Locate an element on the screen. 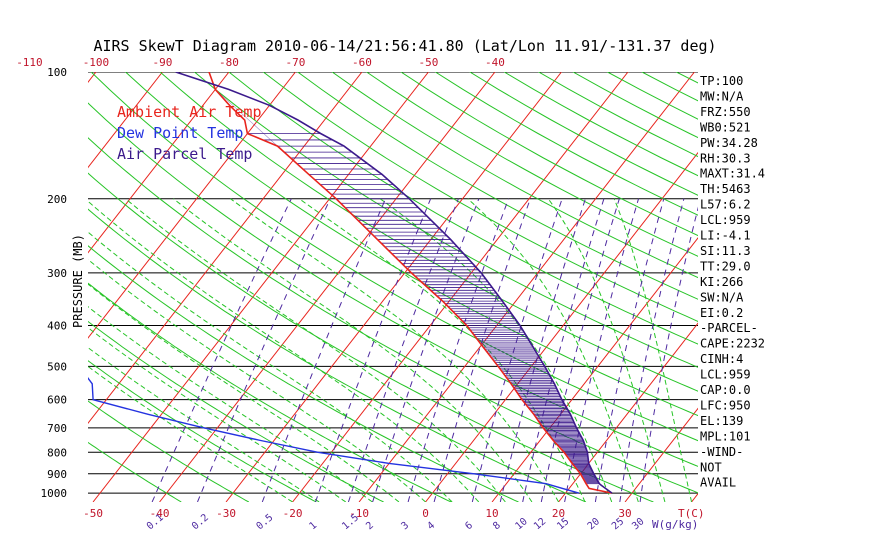 The width and height of the screenshot is (870, 560). bottom-temp-tick-label: 10 is located at coordinates (491, 513).